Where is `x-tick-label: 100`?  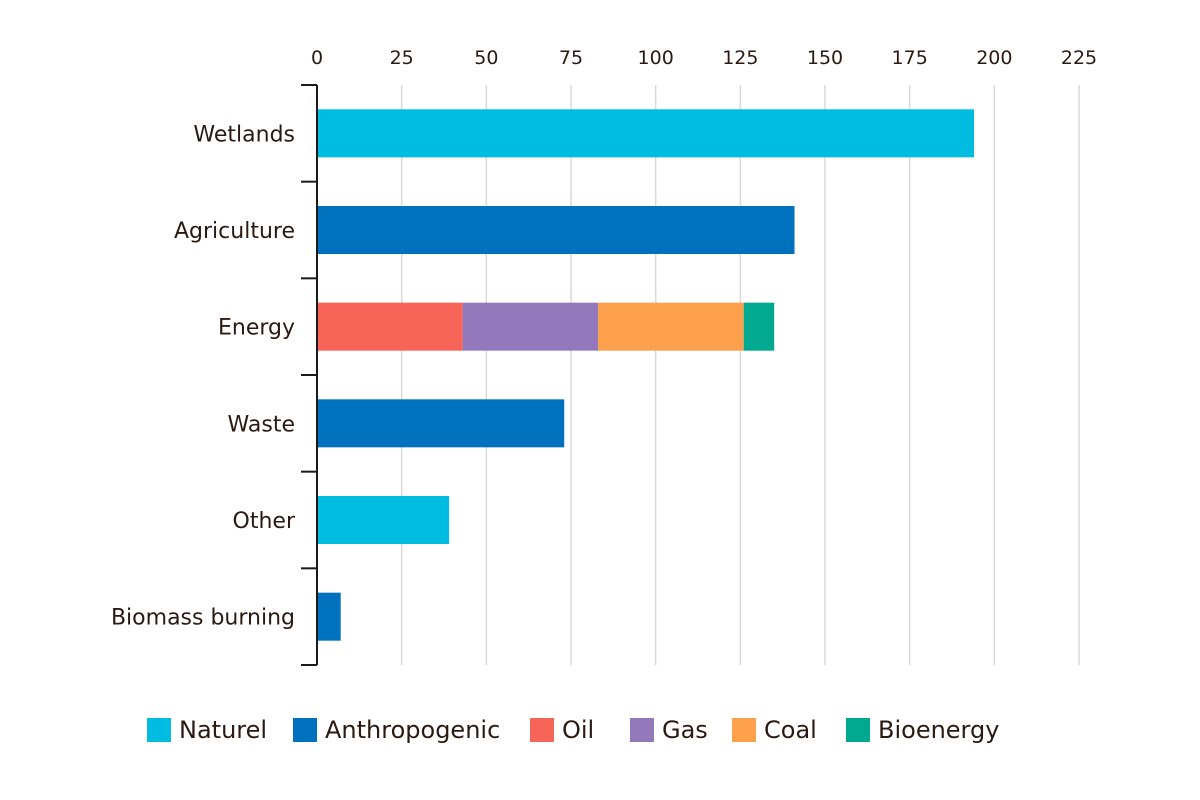 x-tick-label: 100 is located at coordinates (656, 58).